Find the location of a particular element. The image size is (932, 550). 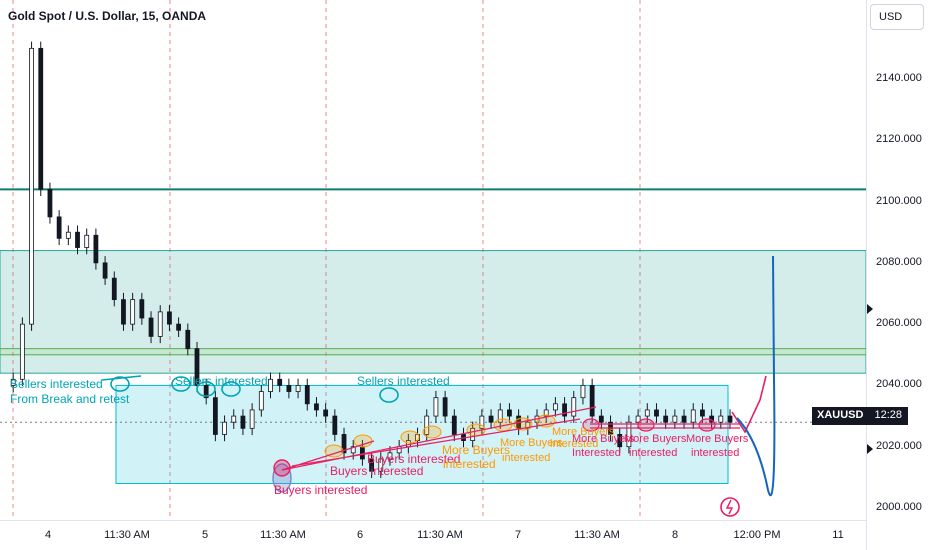

lightning-icon is located at coordinates (729, 507).